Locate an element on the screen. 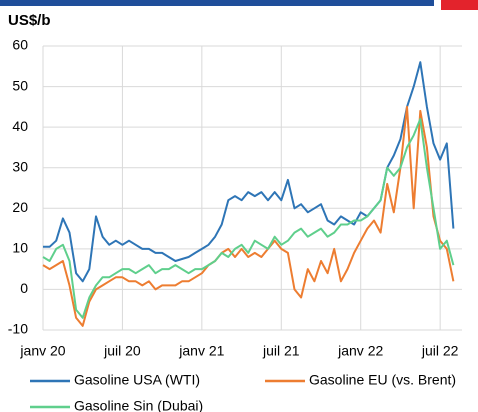 This screenshot has height=412, width=478. x-tick-label: juil 20 is located at coordinates (122, 351).